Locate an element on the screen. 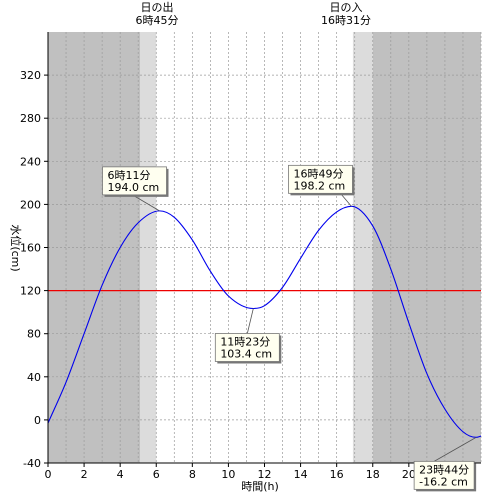 This screenshot has width=496, height=496. x-axis-title: 時間(h) is located at coordinates (260, 486).